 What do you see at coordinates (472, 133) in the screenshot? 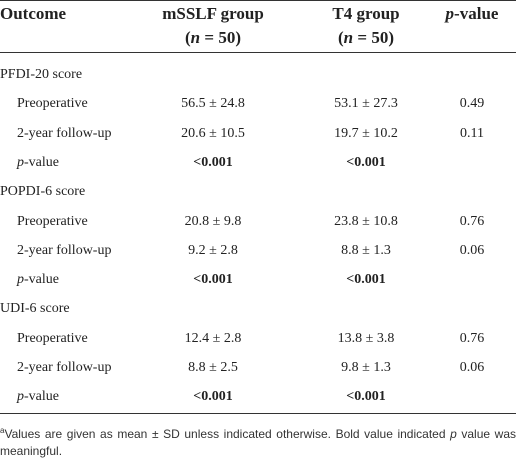
I see `row-value: 0.11` at bounding box center [472, 133].